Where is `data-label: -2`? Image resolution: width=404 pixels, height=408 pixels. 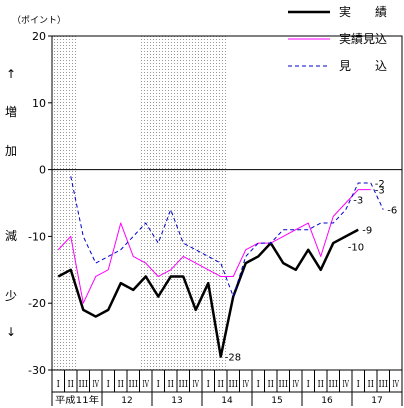
data-label: -2 is located at coordinates (380, 184).